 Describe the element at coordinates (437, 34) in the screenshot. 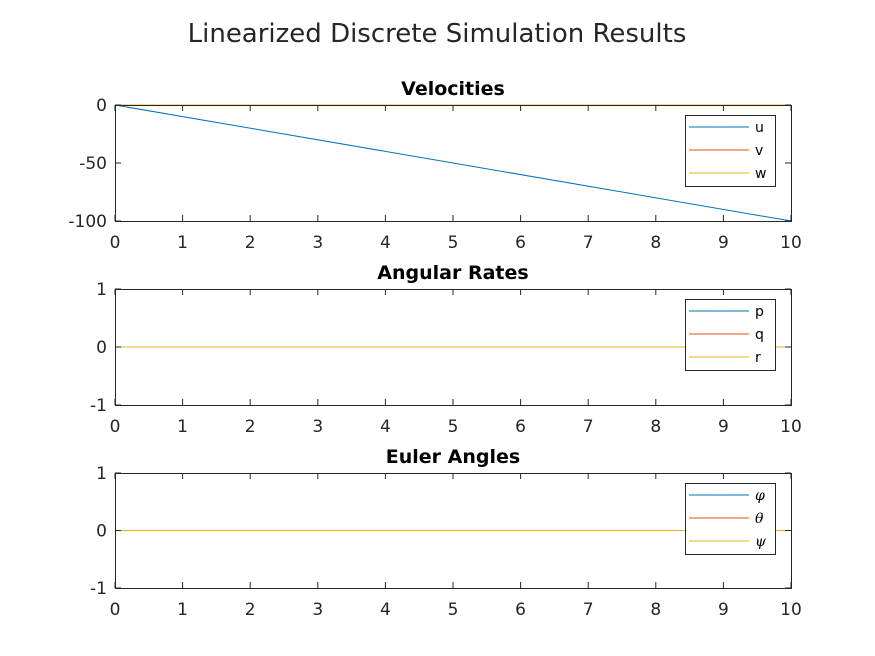

I see `figure-title: Linearized Discrete Simulation Results` at that location.